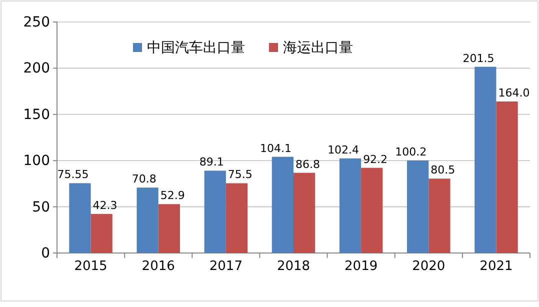  What do you see at coordinates (105, 205) in the screenshot?
I see `data-label: 42.3` at bounding box center [105, 205].